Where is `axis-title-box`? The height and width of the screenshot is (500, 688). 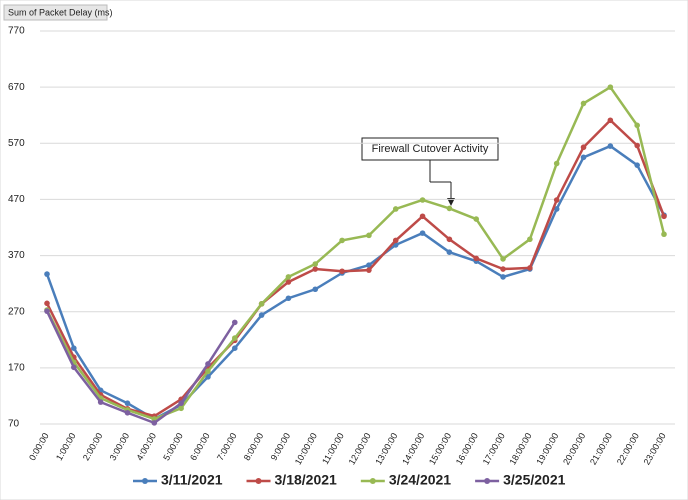
axis-title-box is located at coordinates (55, 12).